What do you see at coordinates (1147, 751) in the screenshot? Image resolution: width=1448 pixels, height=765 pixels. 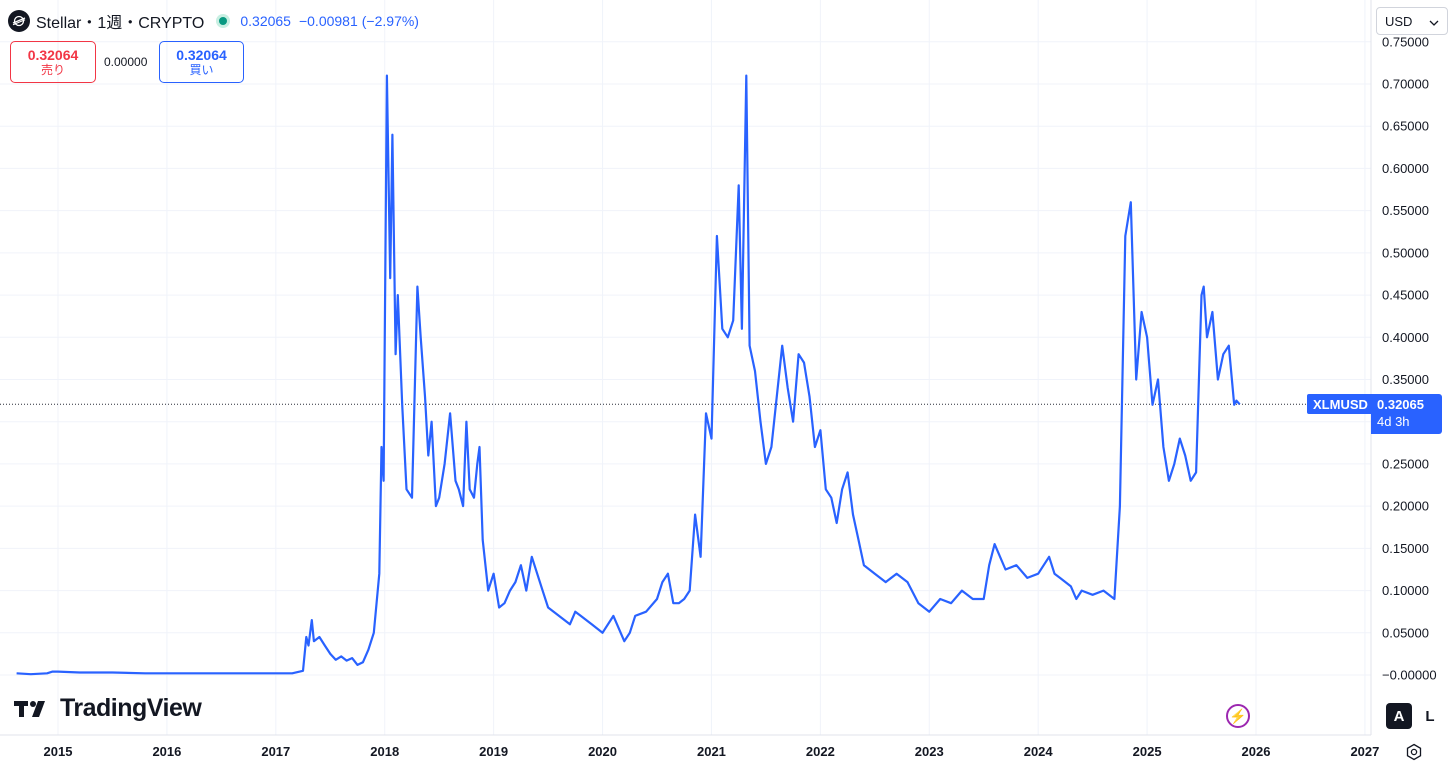 I see `x-tick-label: 2025` at bounding box center [1147, 751].